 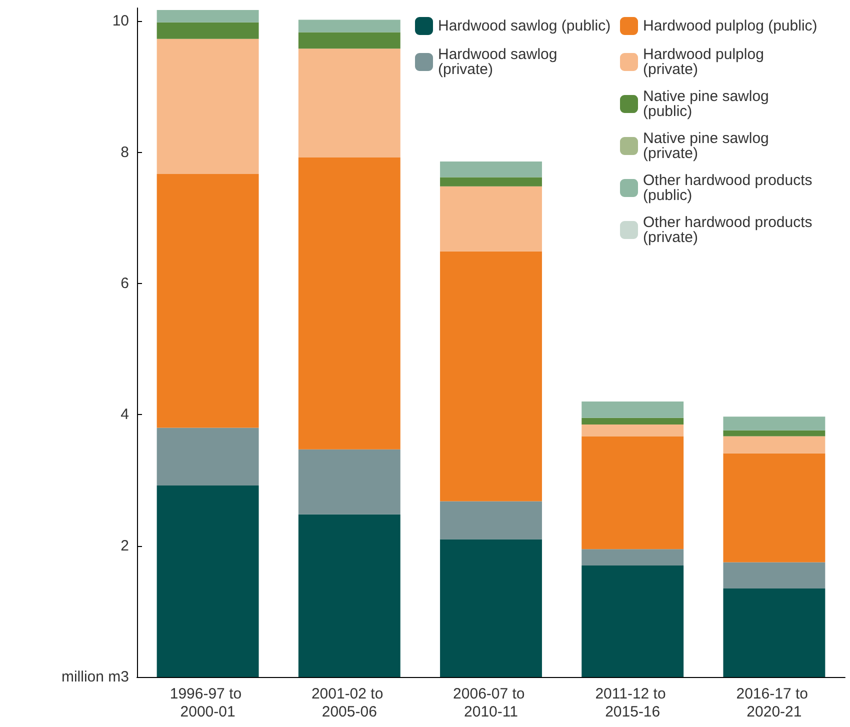 What do you see at coordinates (208, 703) in the screenshot?
I see `x-tick-label: 1996-97 to 2000-01` at bounding box center [208, 703].